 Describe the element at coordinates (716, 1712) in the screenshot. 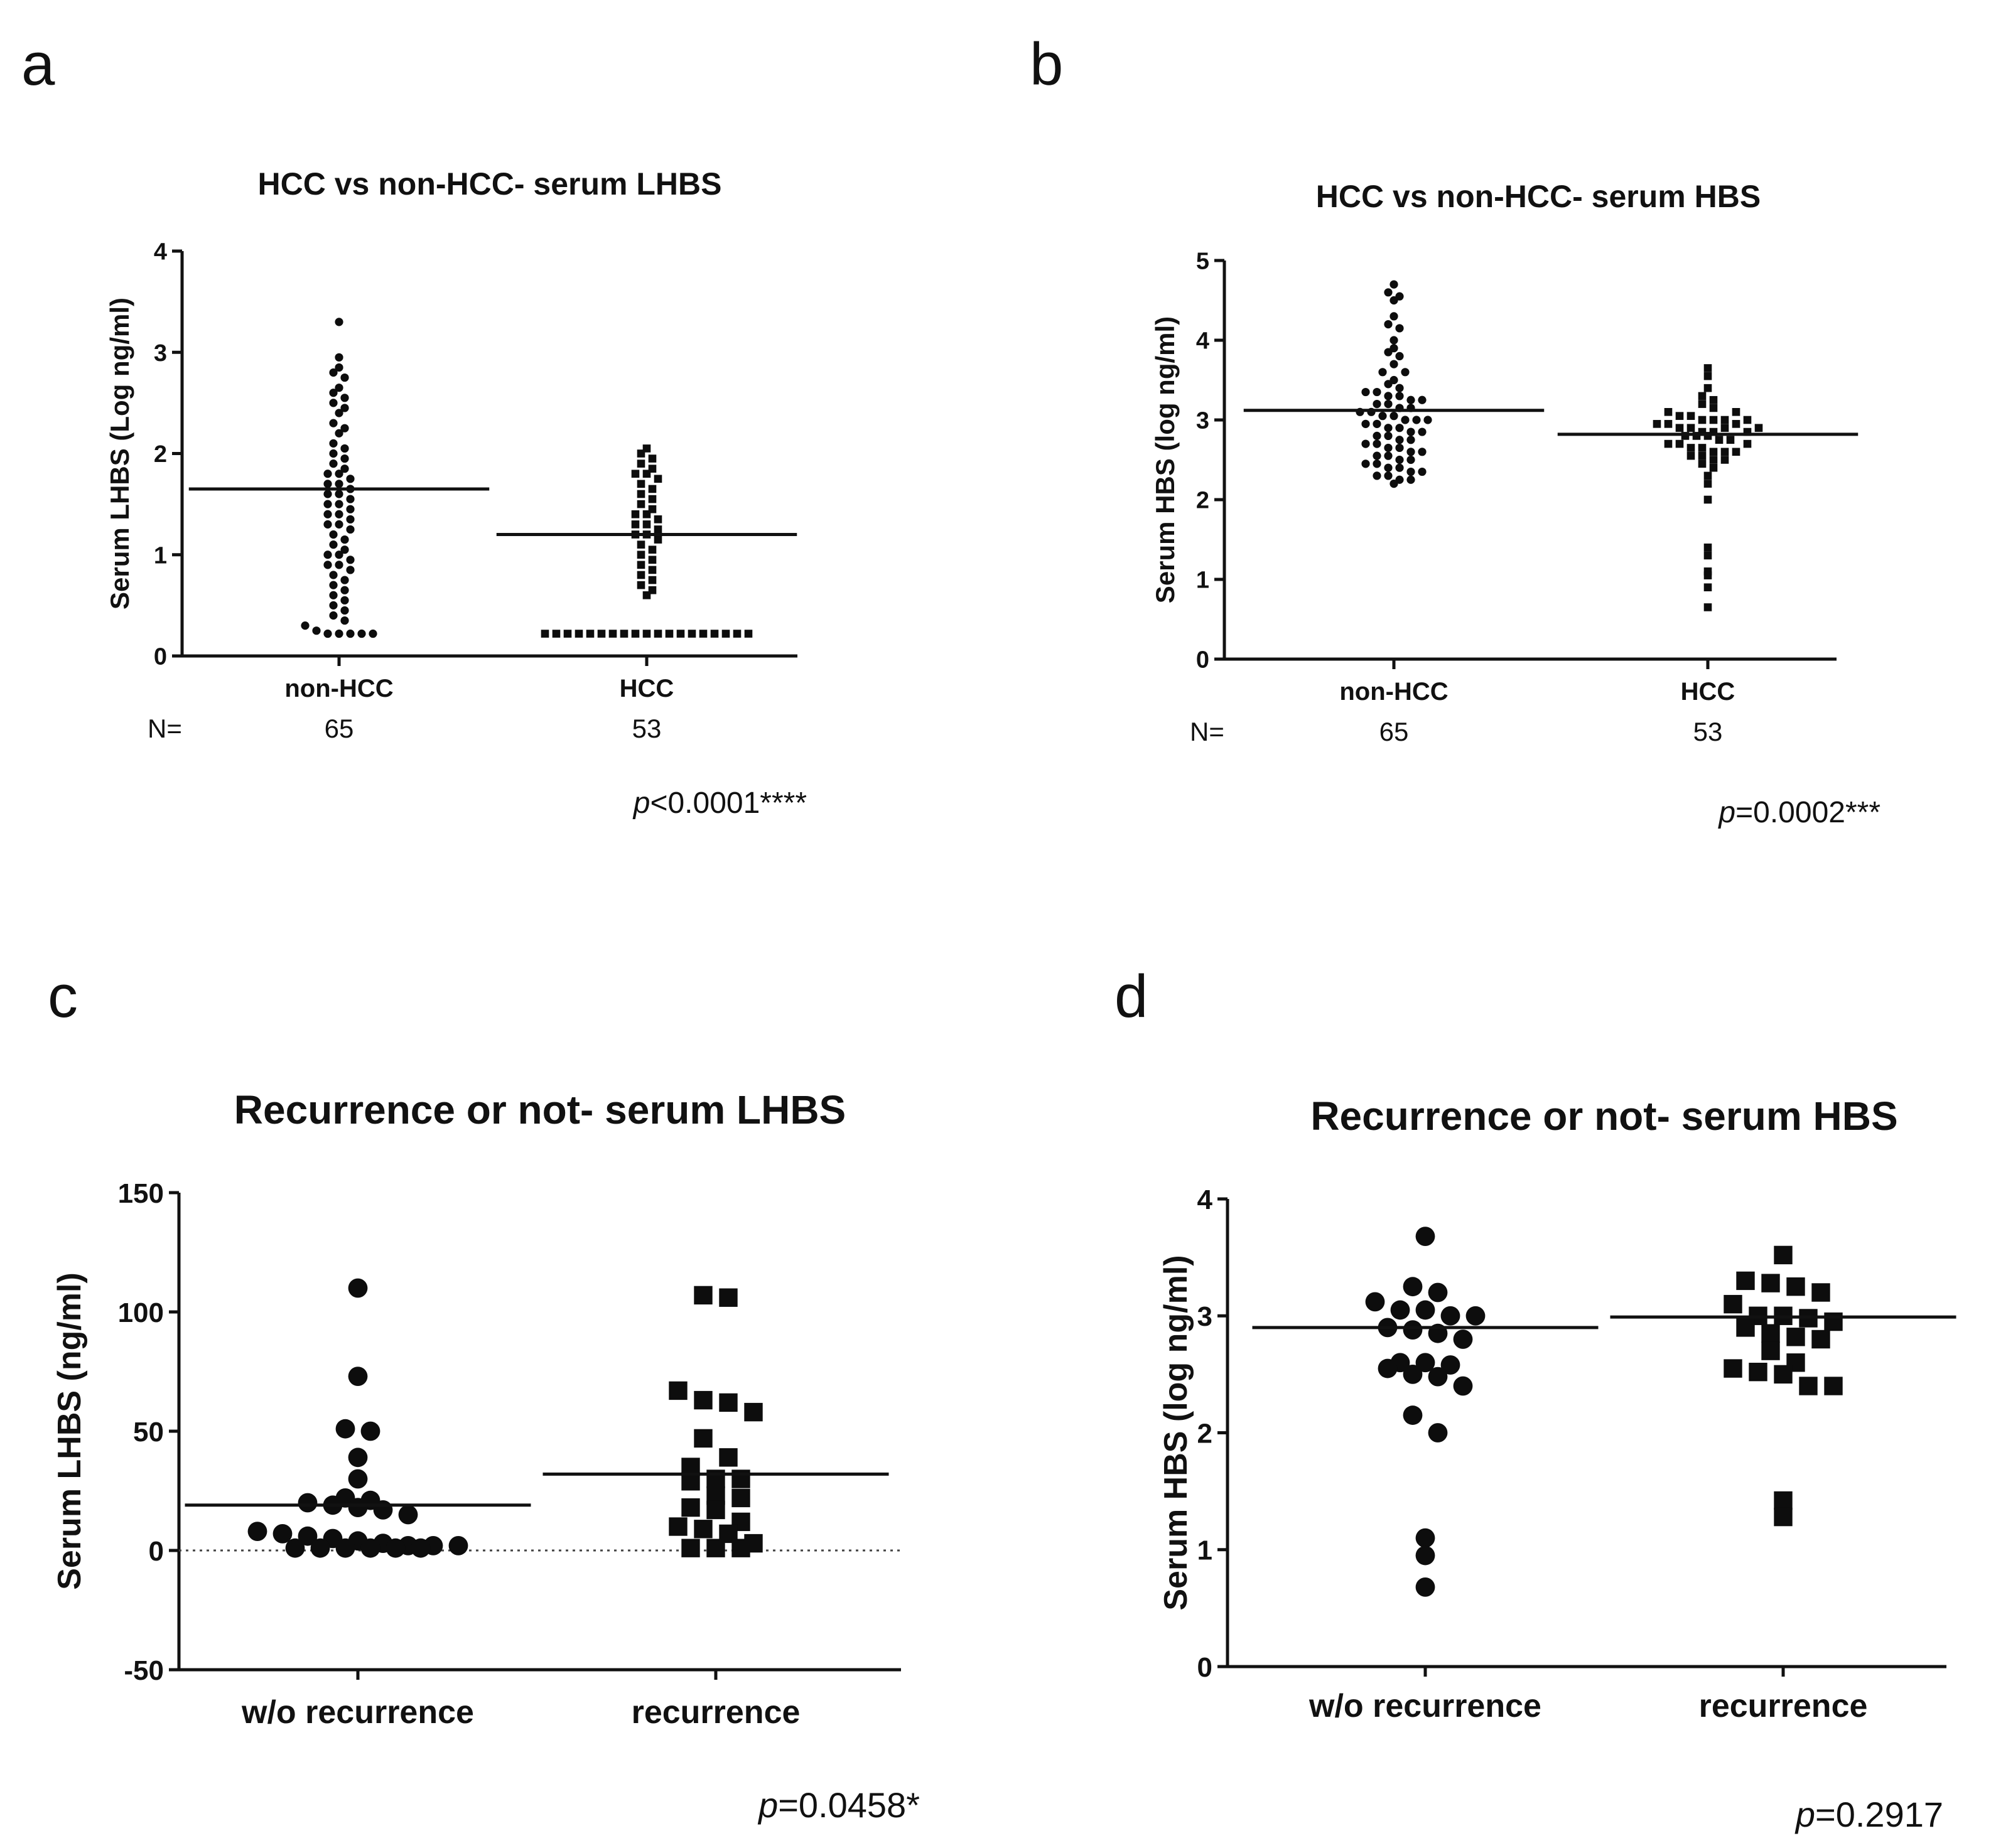

I see `x-tick-label: recurrence` at that location.